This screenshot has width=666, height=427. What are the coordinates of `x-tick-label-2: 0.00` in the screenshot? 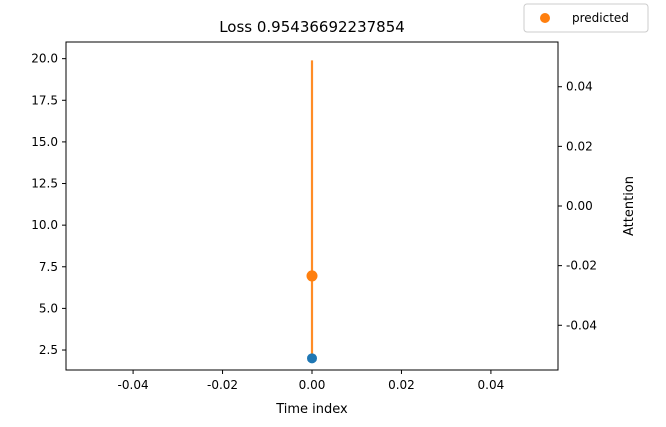 It's located at (312, 385).